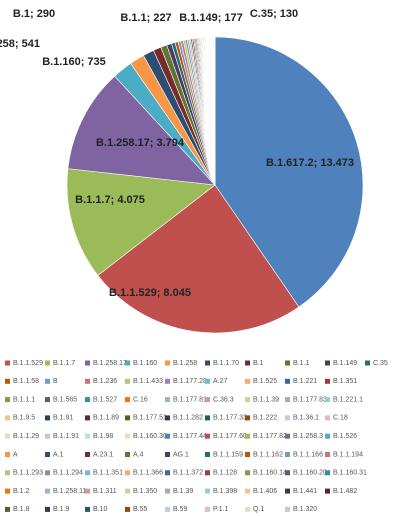 Image resolution: width=400 pixels, height=516 pixels. I want to click on legend-label: B.1.526, so click(345, 436).